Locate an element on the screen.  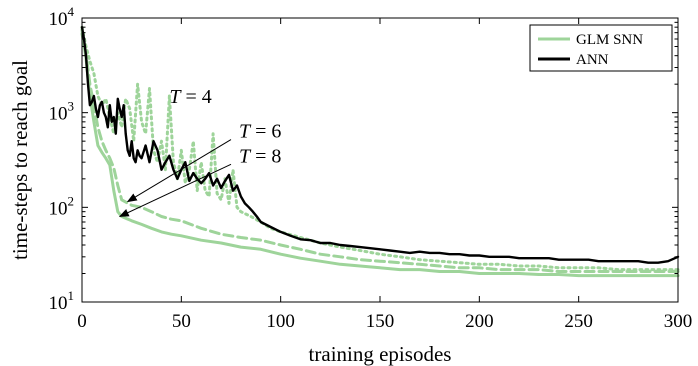
y-tick-label: 10⁴ is located at coordinates (62, 17).